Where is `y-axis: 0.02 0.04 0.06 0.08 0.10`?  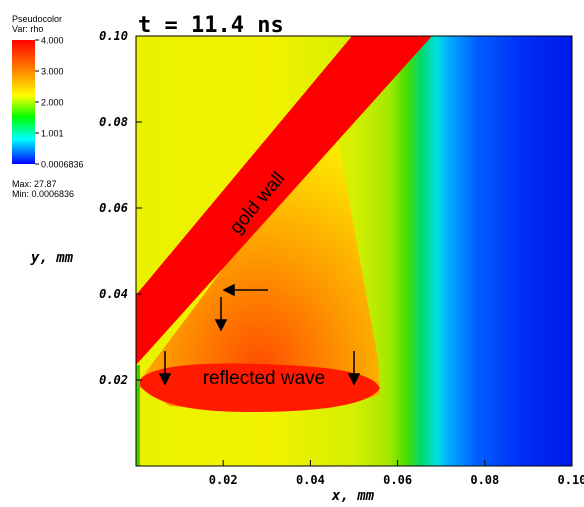 y-axis: 0.02 0.04 0.06 0.08 0.10 is located at coordinates (120, 208).